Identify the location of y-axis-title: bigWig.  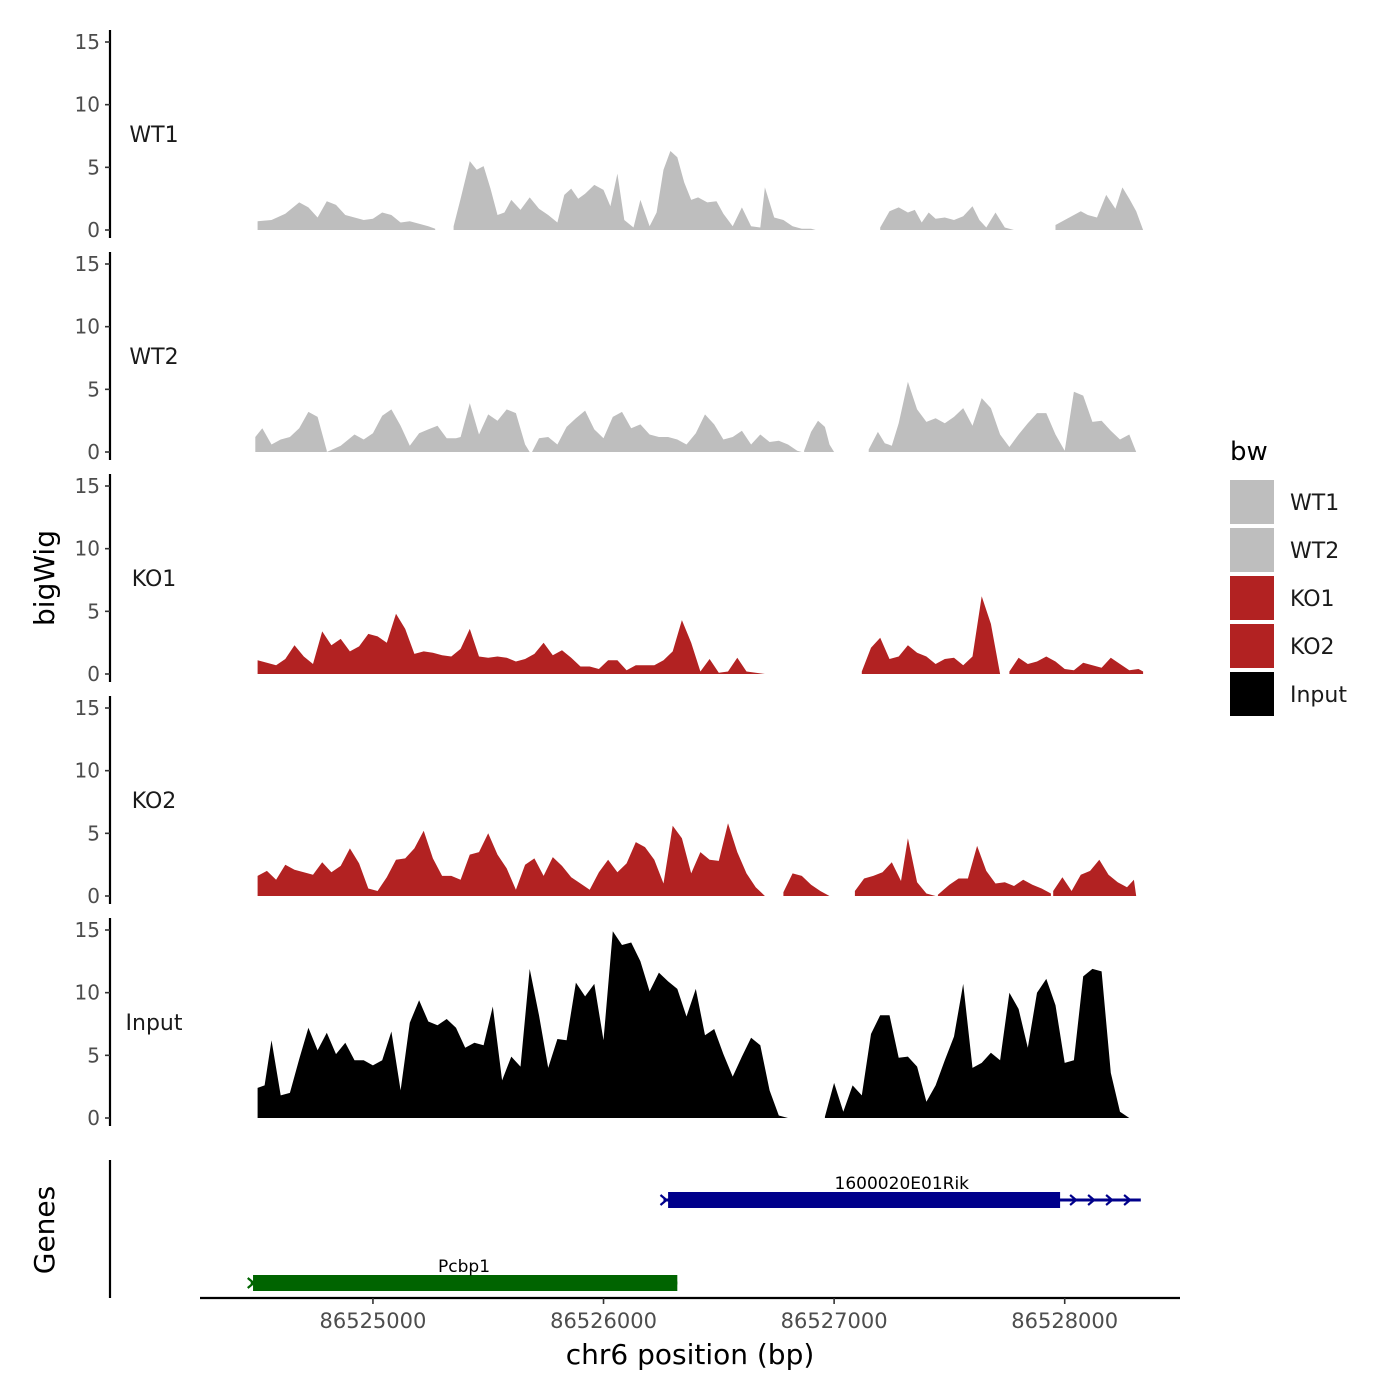
(44, 578).